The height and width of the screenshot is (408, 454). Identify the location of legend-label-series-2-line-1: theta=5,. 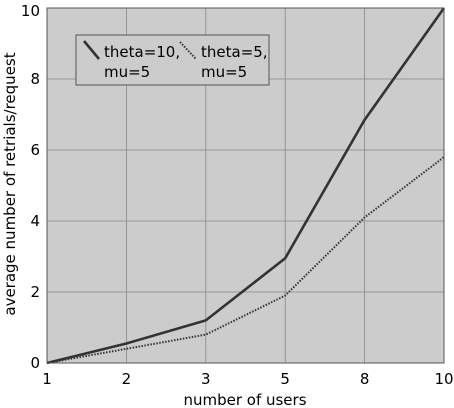
(234, 52).